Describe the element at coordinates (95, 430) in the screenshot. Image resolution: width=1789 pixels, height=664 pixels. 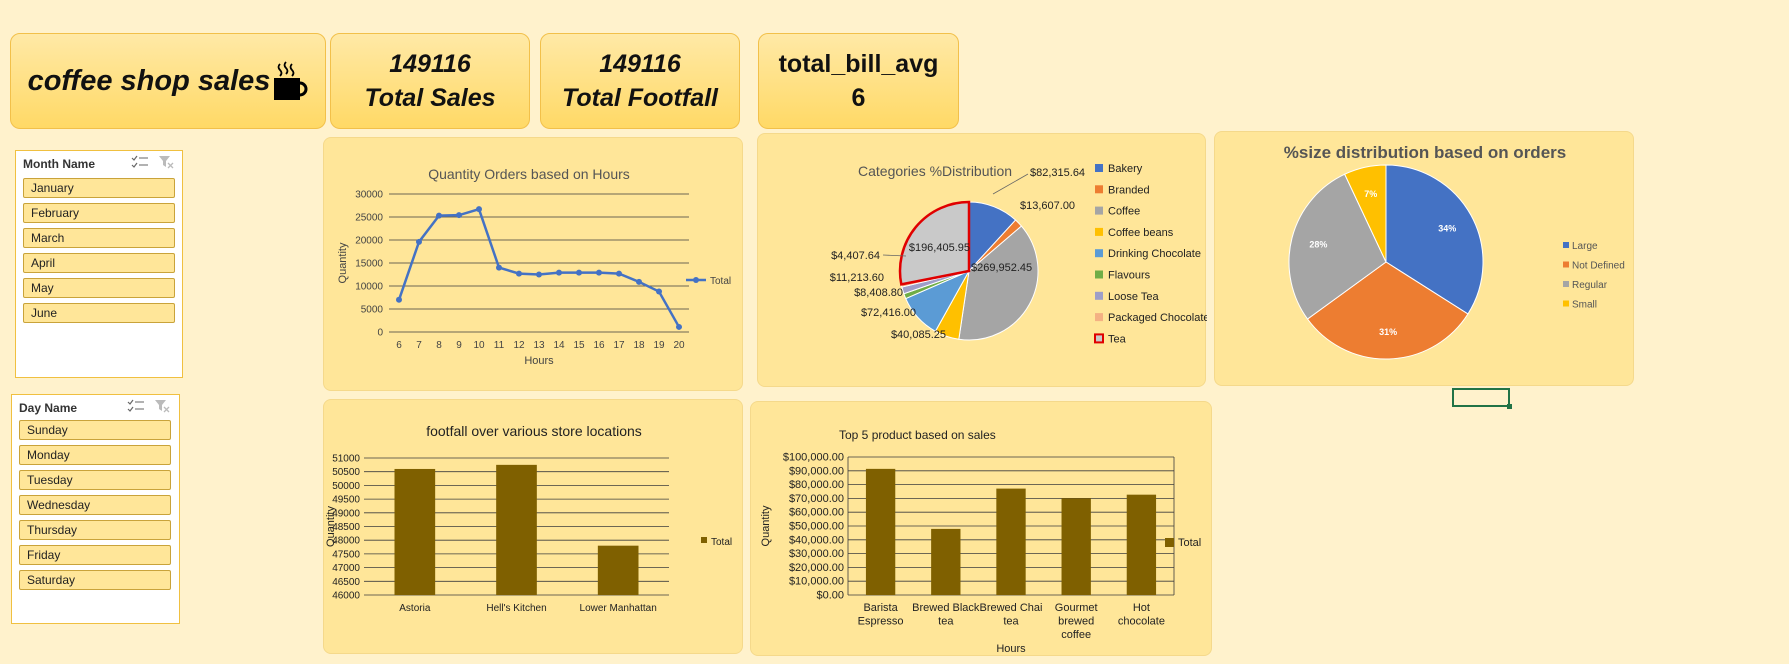
I see `slicer-item-sunday: Sunday` at that location.